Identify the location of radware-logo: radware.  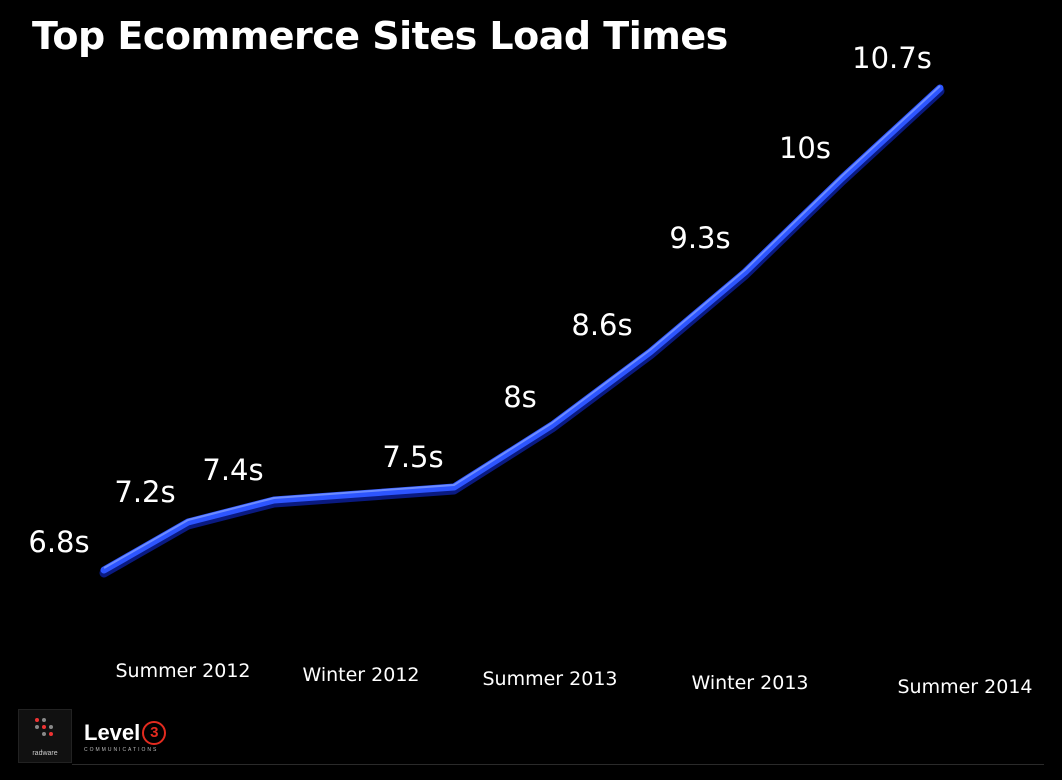
(45, 736).